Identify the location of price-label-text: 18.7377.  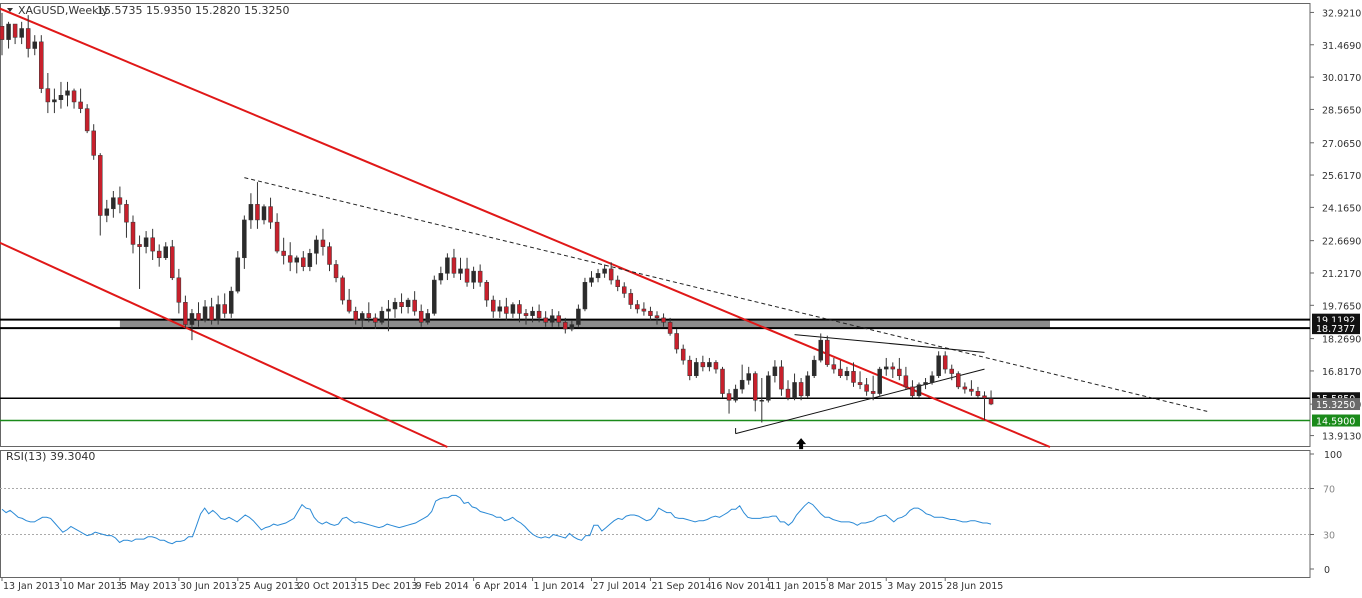
(1335, 329).